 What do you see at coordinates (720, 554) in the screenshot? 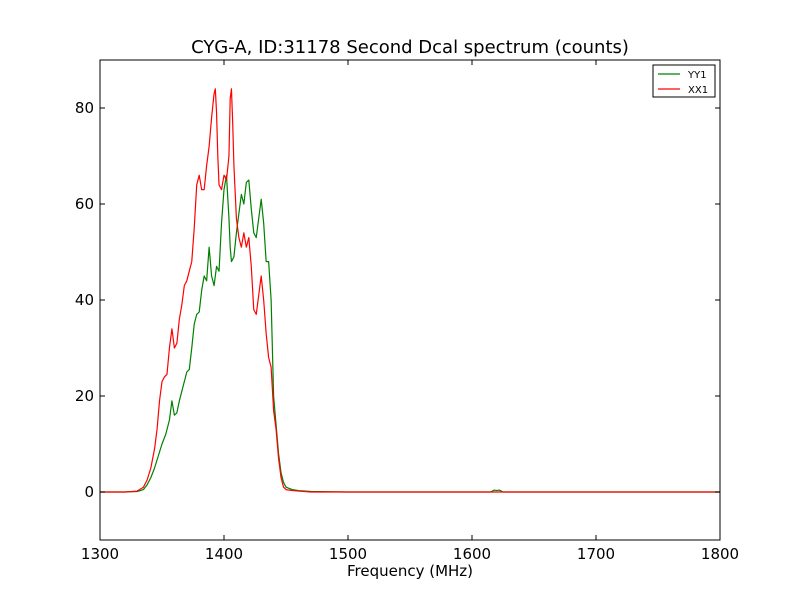
I see `x-tick-label: 1800` at bounding box center [720, 554].